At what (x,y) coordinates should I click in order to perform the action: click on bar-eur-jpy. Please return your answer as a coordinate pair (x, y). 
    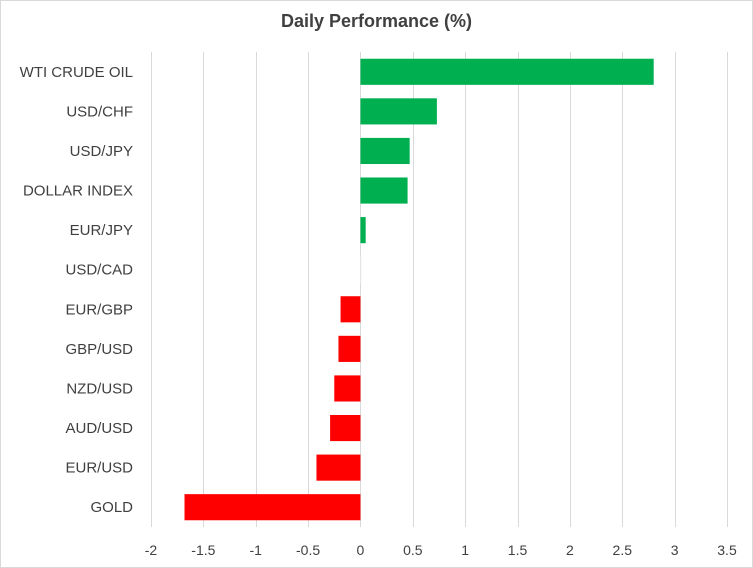
    Looking at the image, I should click on (363, 230).